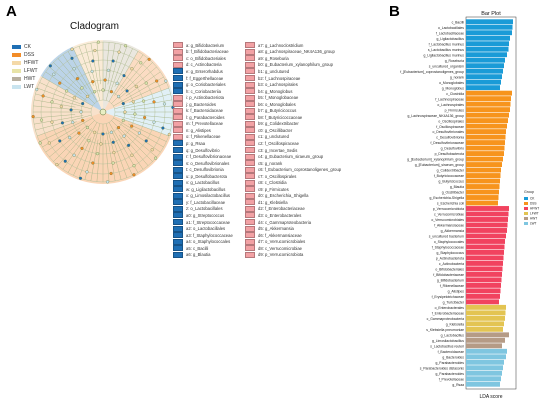 The width and height of the screenshot is (550, 402). What do you see at coordinates (273, 137) in the screenshot?
I see `taxa-legend-label: c1: g_unclutured` at bounding box center [273, 137].